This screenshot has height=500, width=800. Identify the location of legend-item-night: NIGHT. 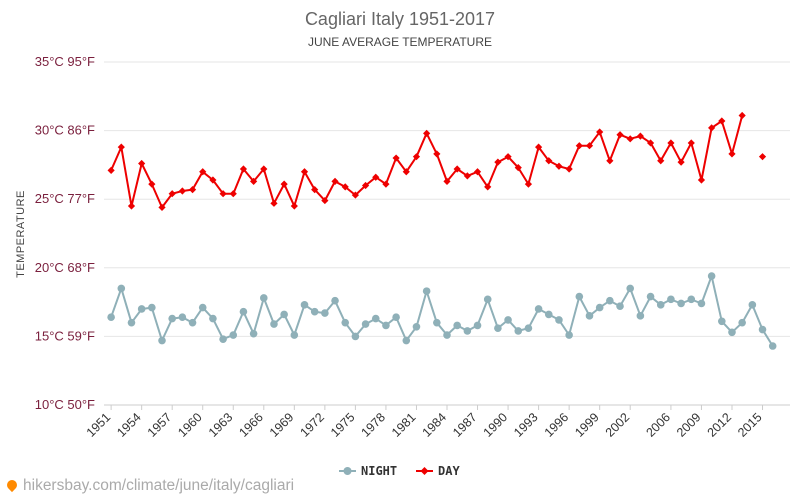
(368, 471).